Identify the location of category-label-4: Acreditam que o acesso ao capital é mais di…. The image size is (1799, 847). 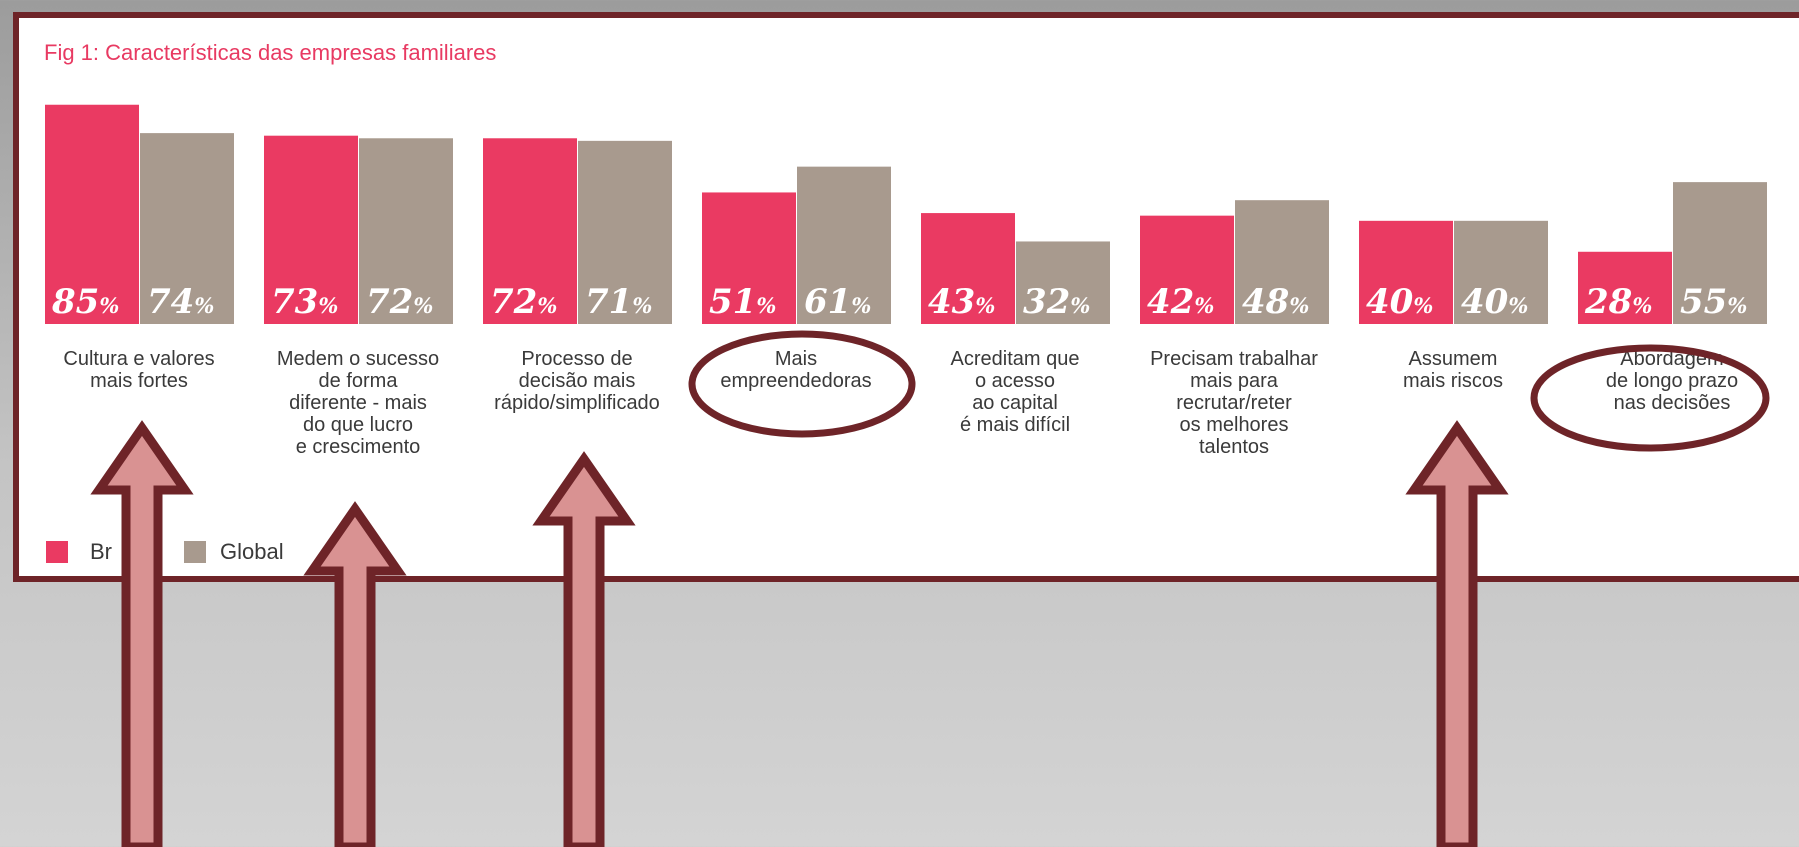
(1015, 392).